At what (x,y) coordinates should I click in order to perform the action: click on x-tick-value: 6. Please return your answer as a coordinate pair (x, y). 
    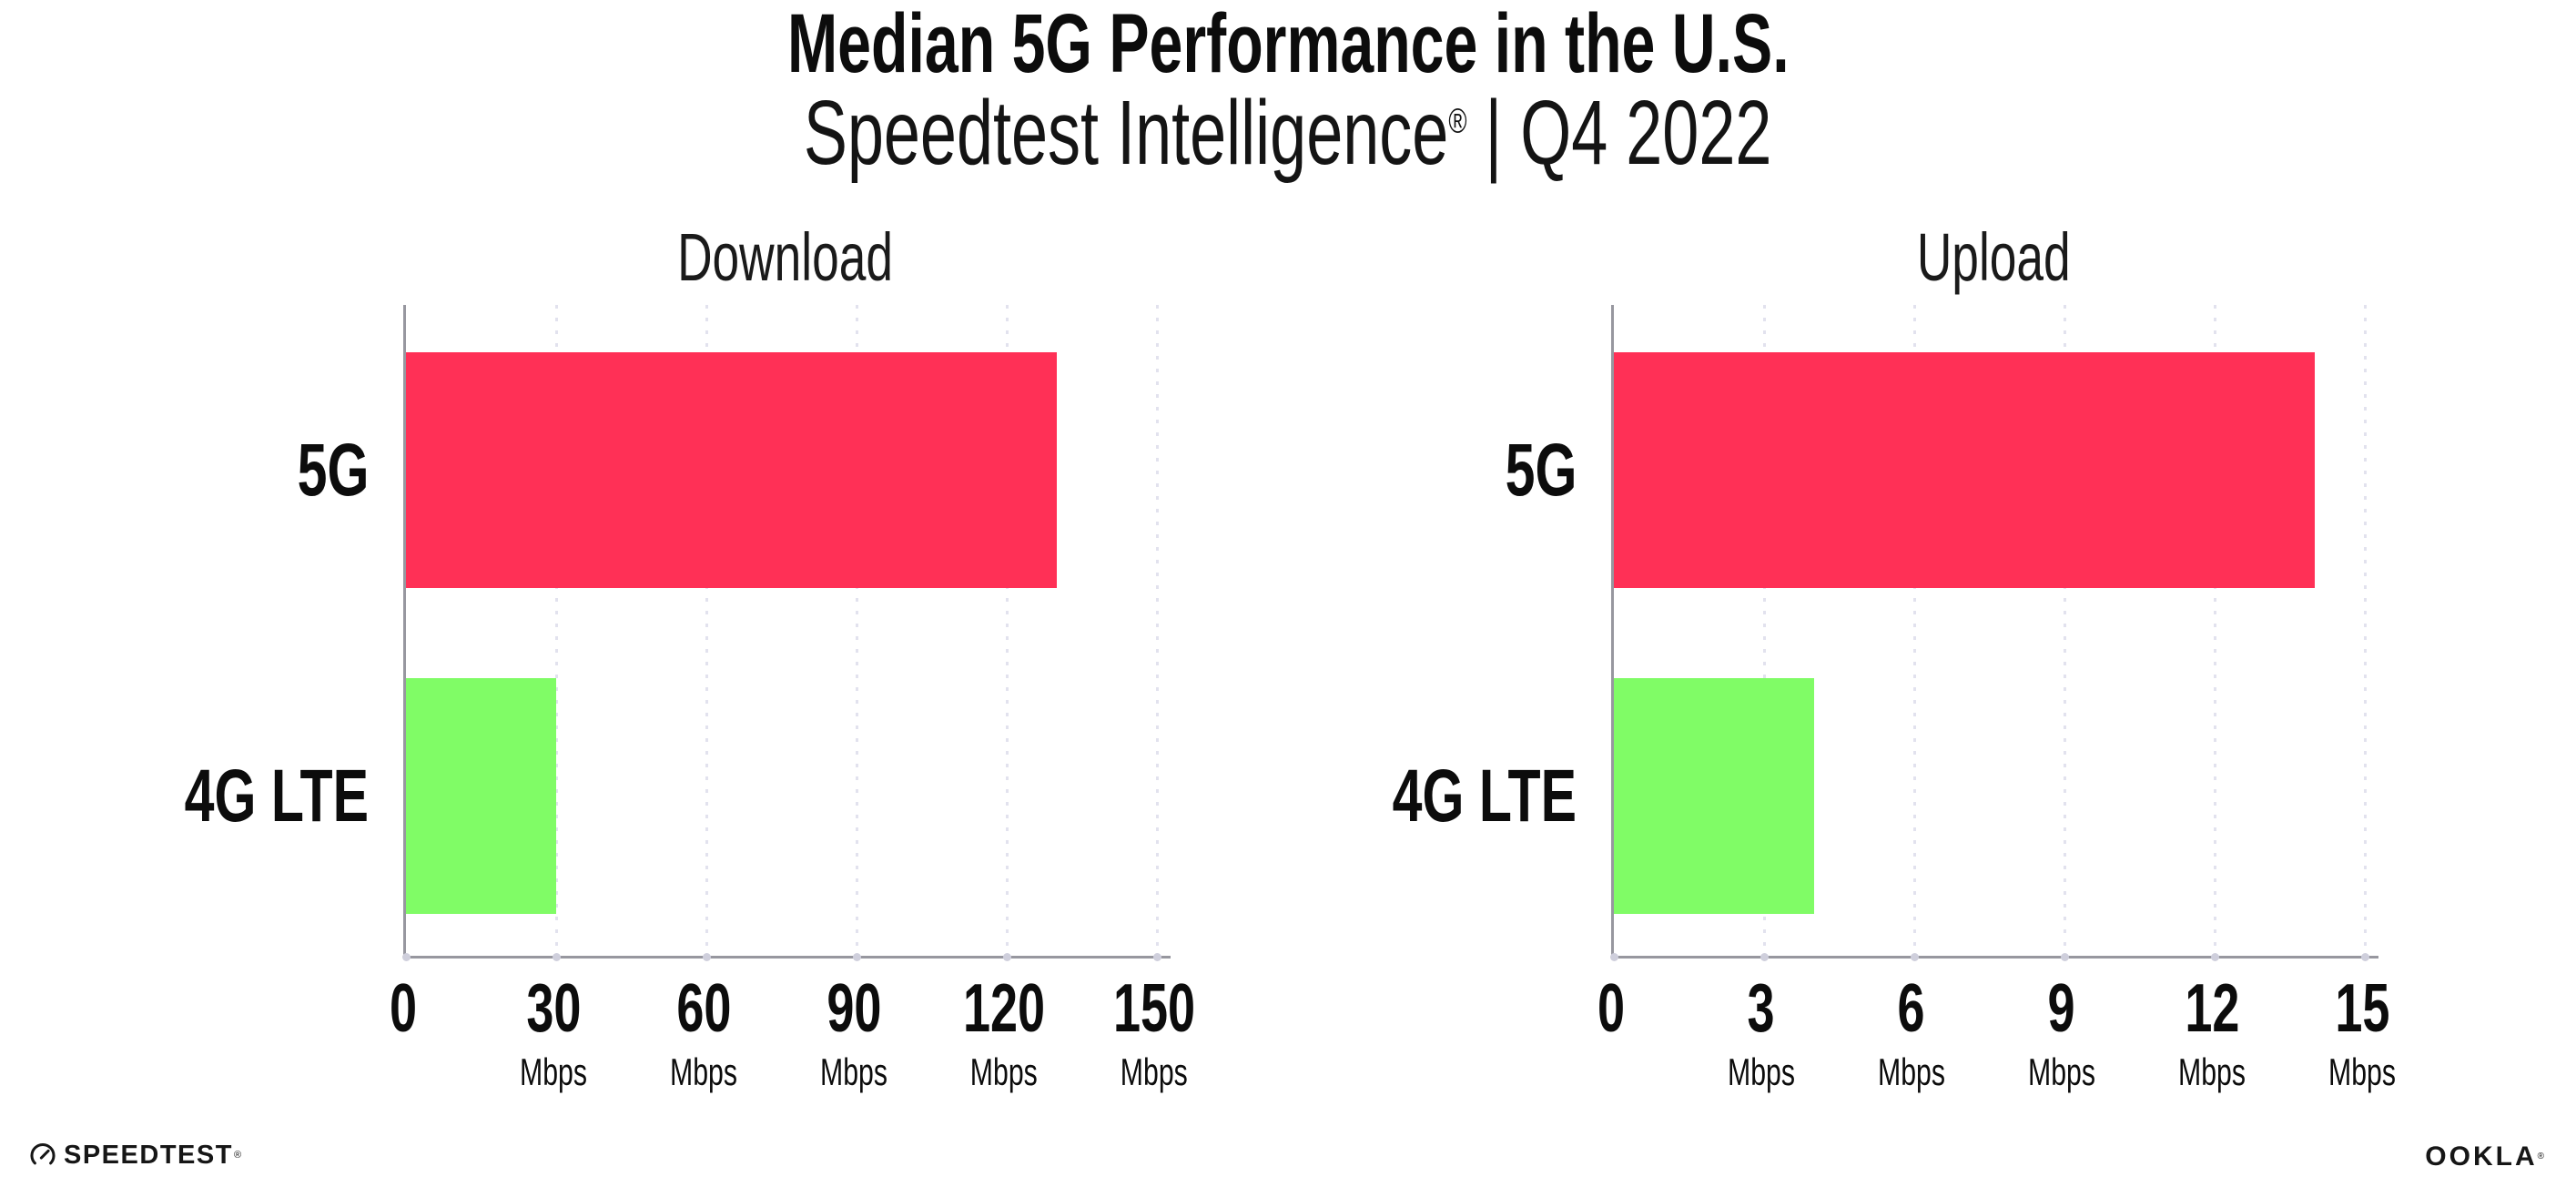
    Looking at the image, I should click on (1911, 1008).